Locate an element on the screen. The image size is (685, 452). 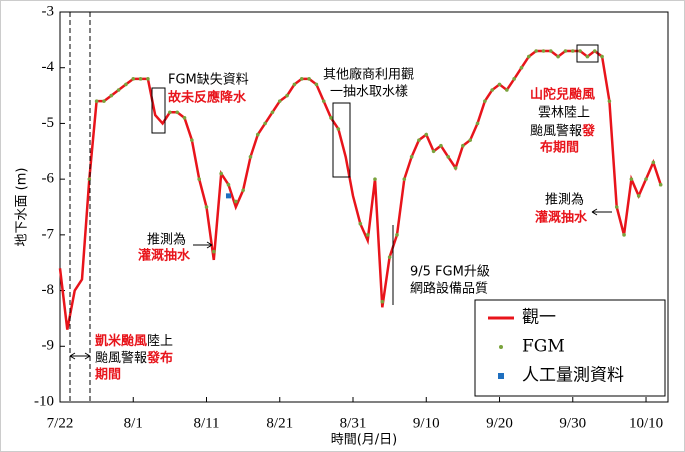
annotation: 其他廠商利用觀 is located at coordinates (368, 75).